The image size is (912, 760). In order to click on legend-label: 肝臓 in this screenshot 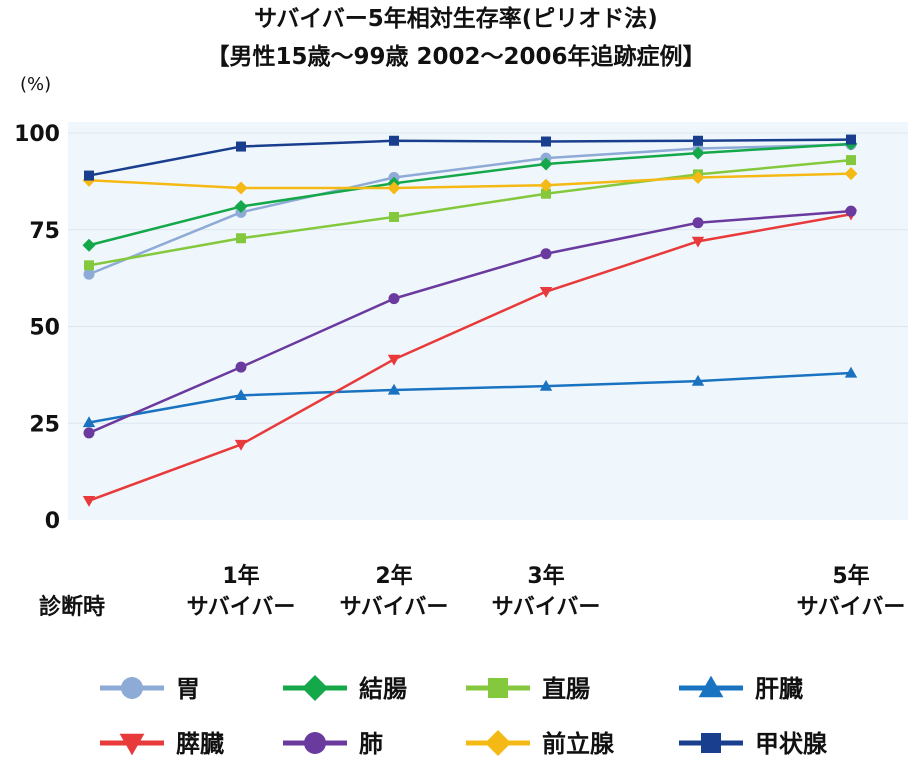, I will do `click(779, 689)`.